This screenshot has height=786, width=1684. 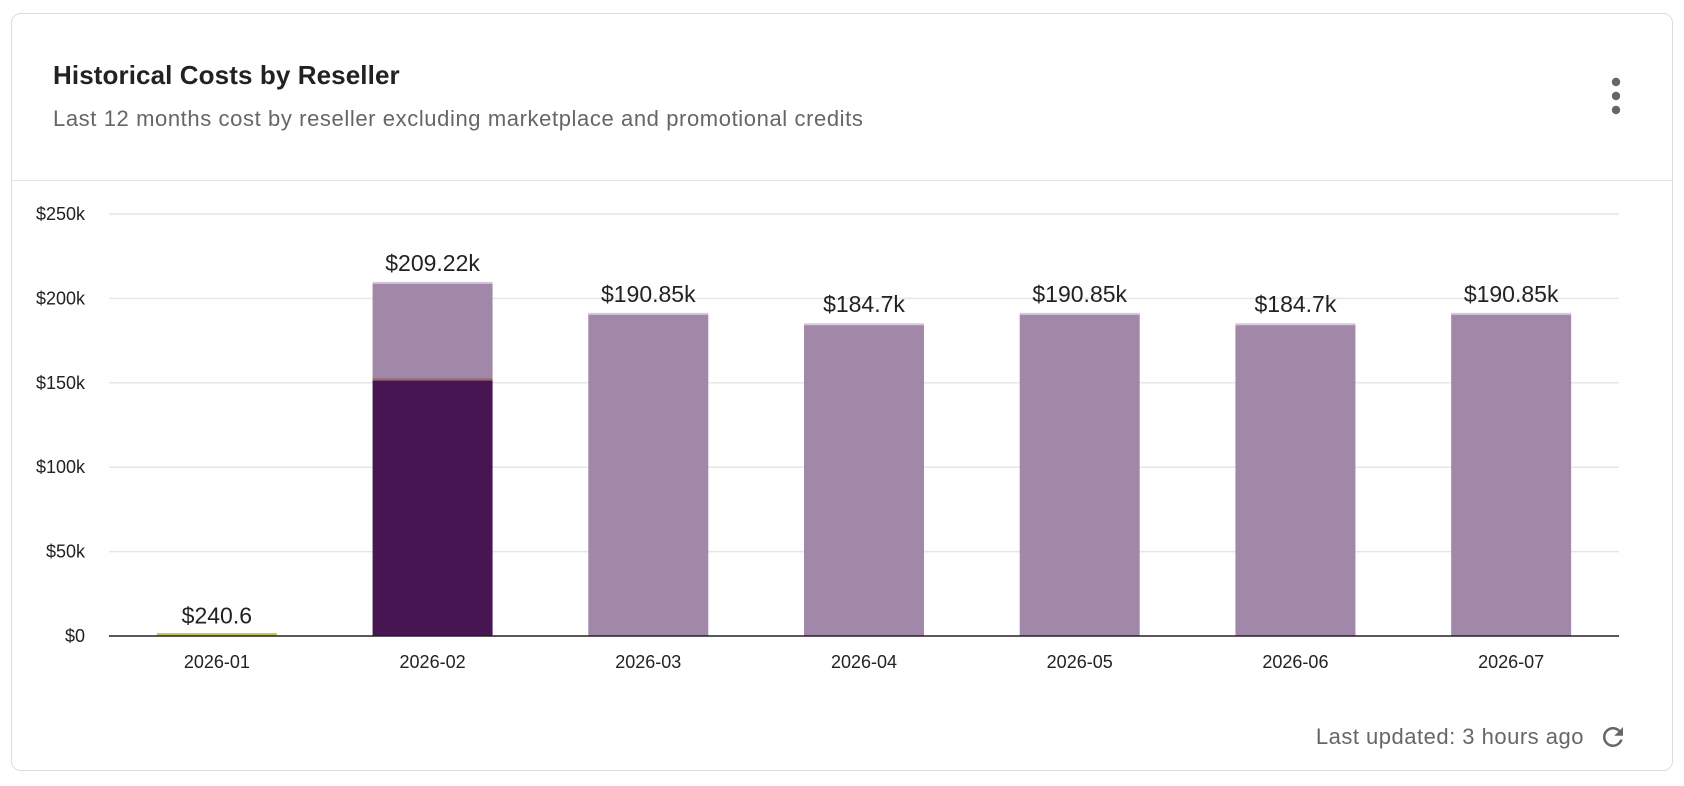 What do you see at coordinates (1295, 662) in the screenshot?
I see `x-tick-label: 2026-06` at bounding box center [1295, 662].